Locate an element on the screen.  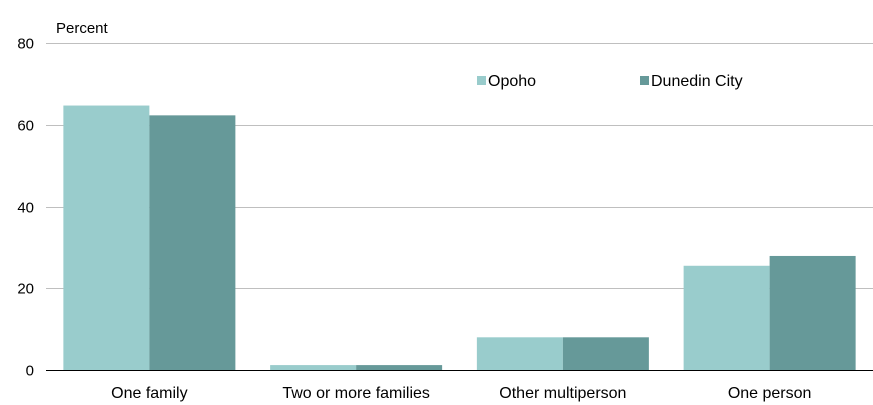
y-tick-label-60: 60 is located at coordinates (25, 126).